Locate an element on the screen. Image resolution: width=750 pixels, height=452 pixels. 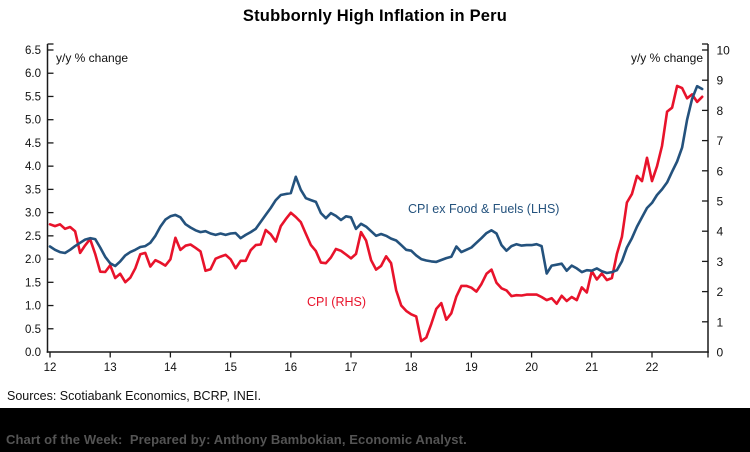
axis-tick-label: 7 is located at coordinates (720, 141).